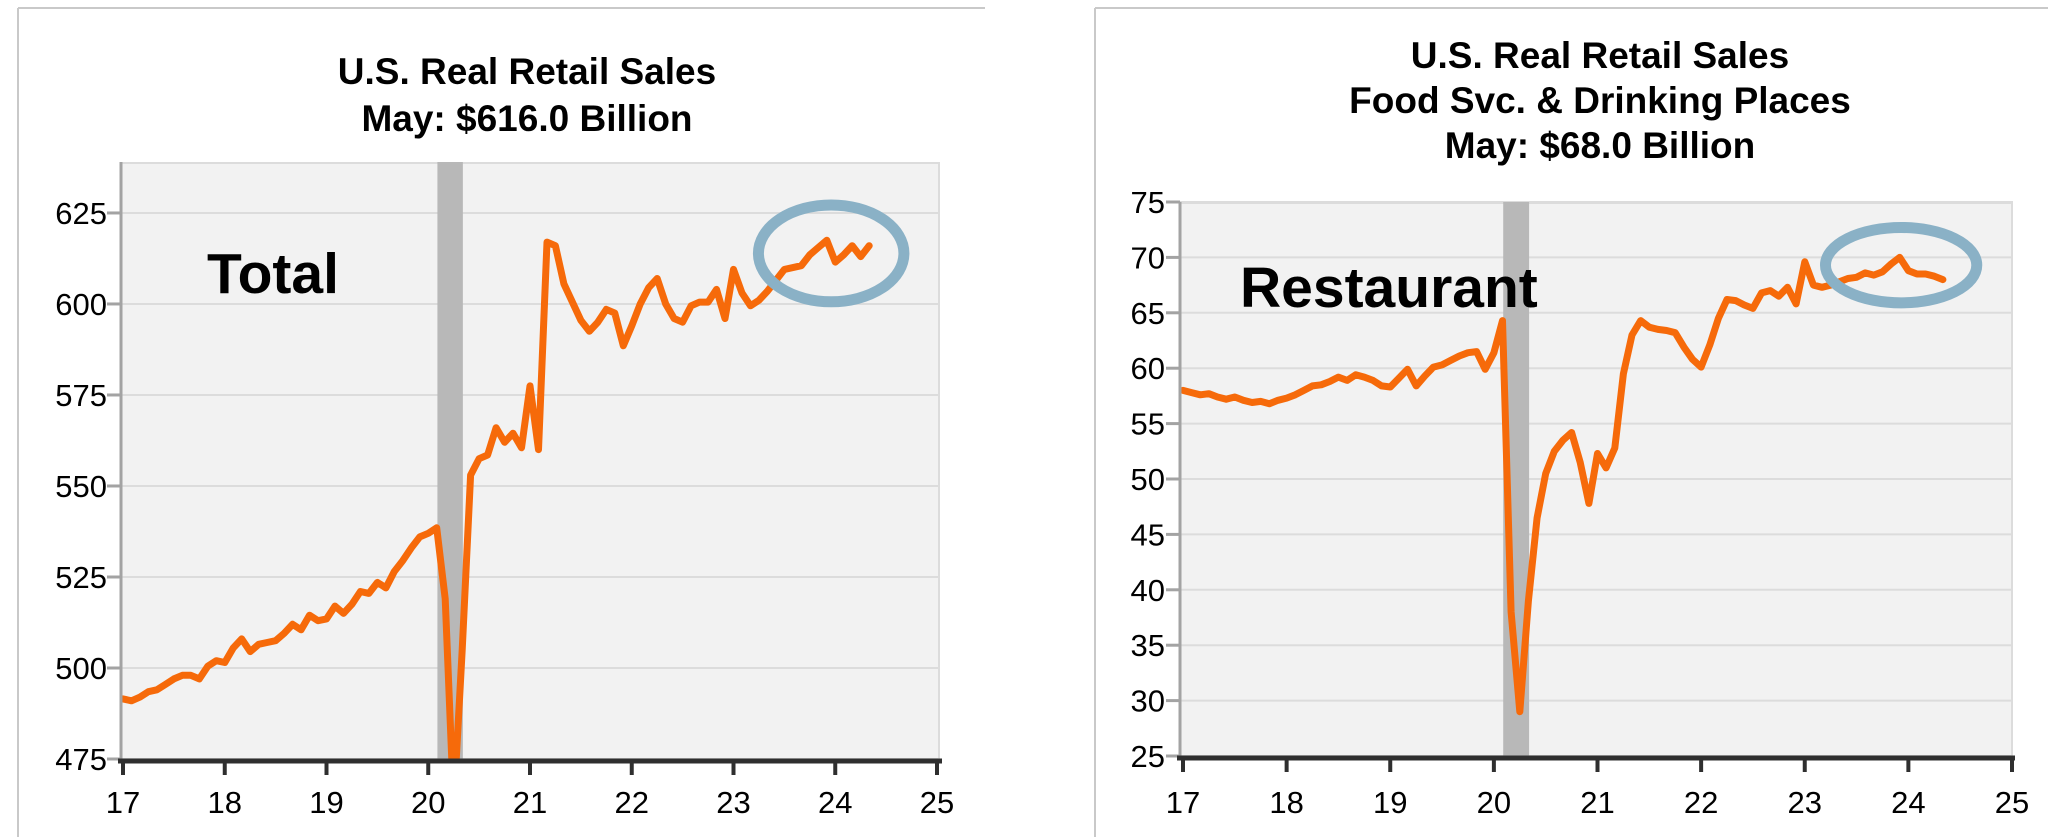  What do you see at coordinates (526, 118) in the screenshot?
I see `total-chart-title-line-2: May: $616.0 Billion` at bounding box center [526, 118].